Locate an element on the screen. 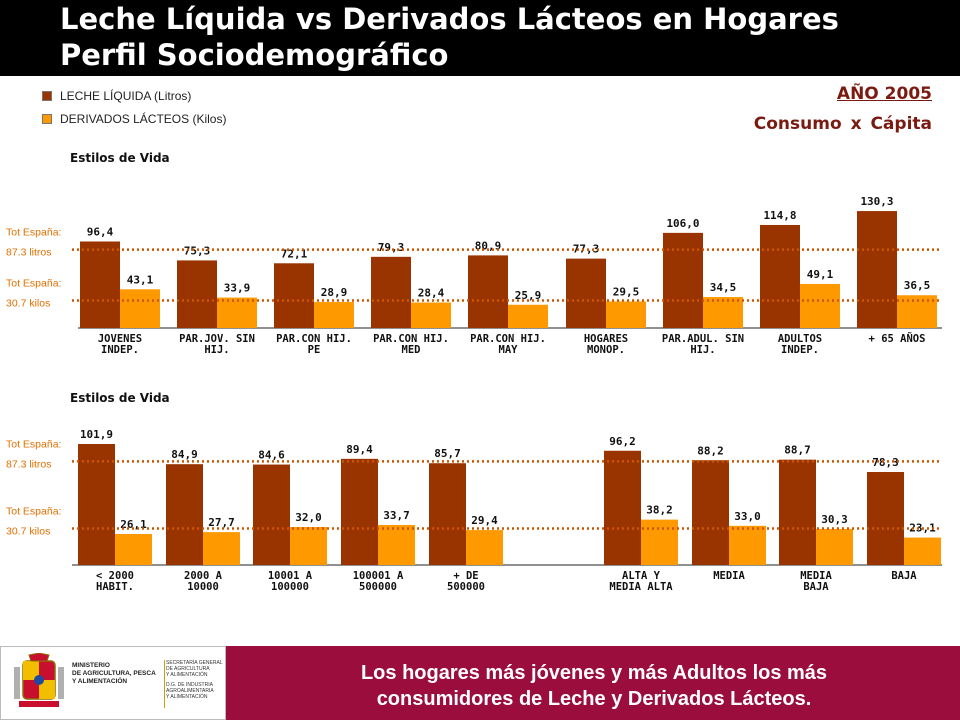  category-label: MONOP. is located at coordinates (606, 350).